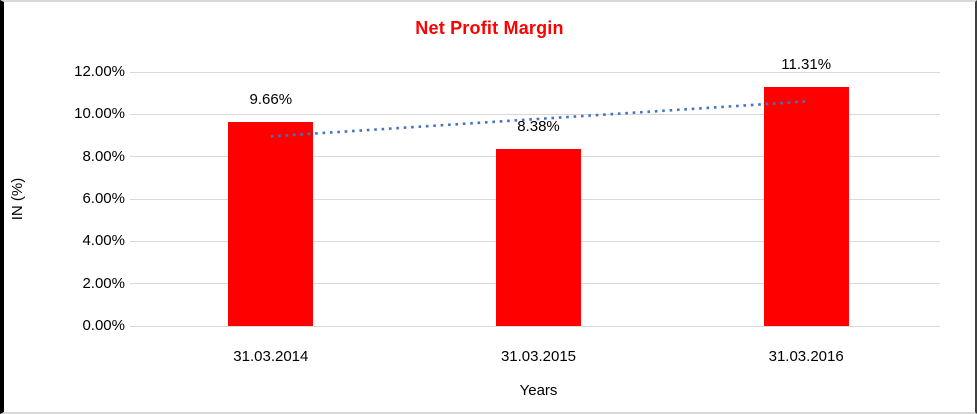 The height and width of the screenshot is (414, 977). Describe the element at coordinates (538, 126) in the screenshot. I see `bar-value-label: 8.38%` at that location.